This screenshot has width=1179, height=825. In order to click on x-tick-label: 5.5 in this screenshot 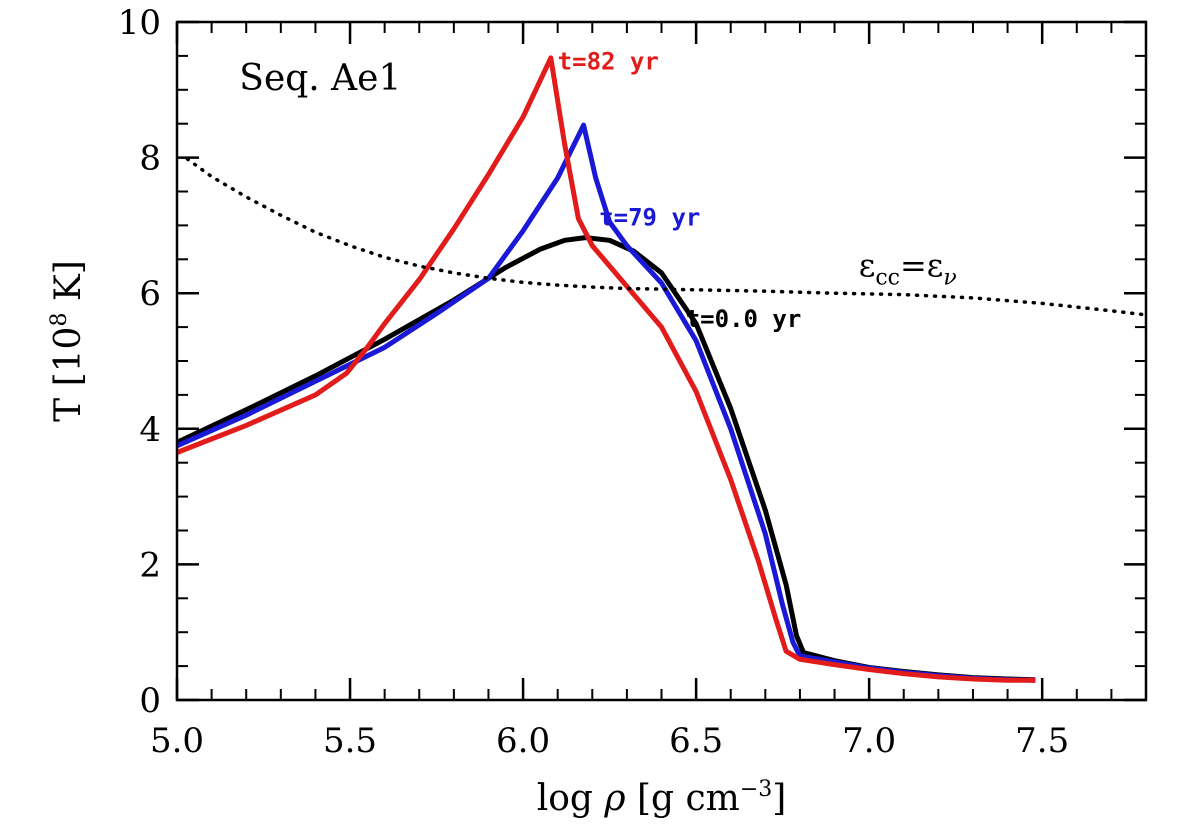, I will do `click(350, 741)`.